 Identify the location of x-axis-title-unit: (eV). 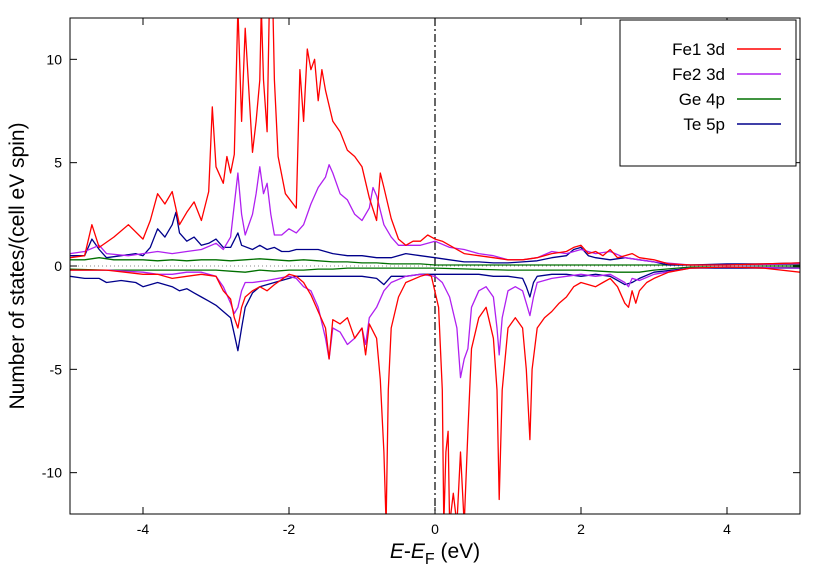
(458, 551).